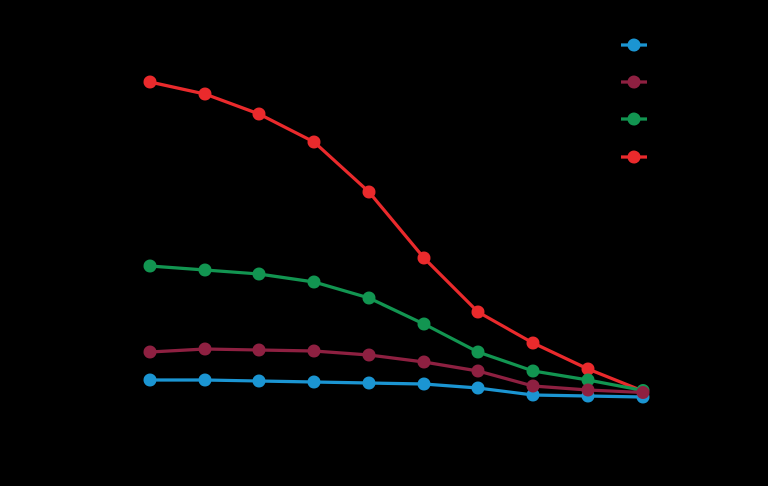 The width and height of the screenshot is (768, 486). What do you see at coordinates (634, 101) in the screenshot?
I see `legend` at bounding box center [634, 101].